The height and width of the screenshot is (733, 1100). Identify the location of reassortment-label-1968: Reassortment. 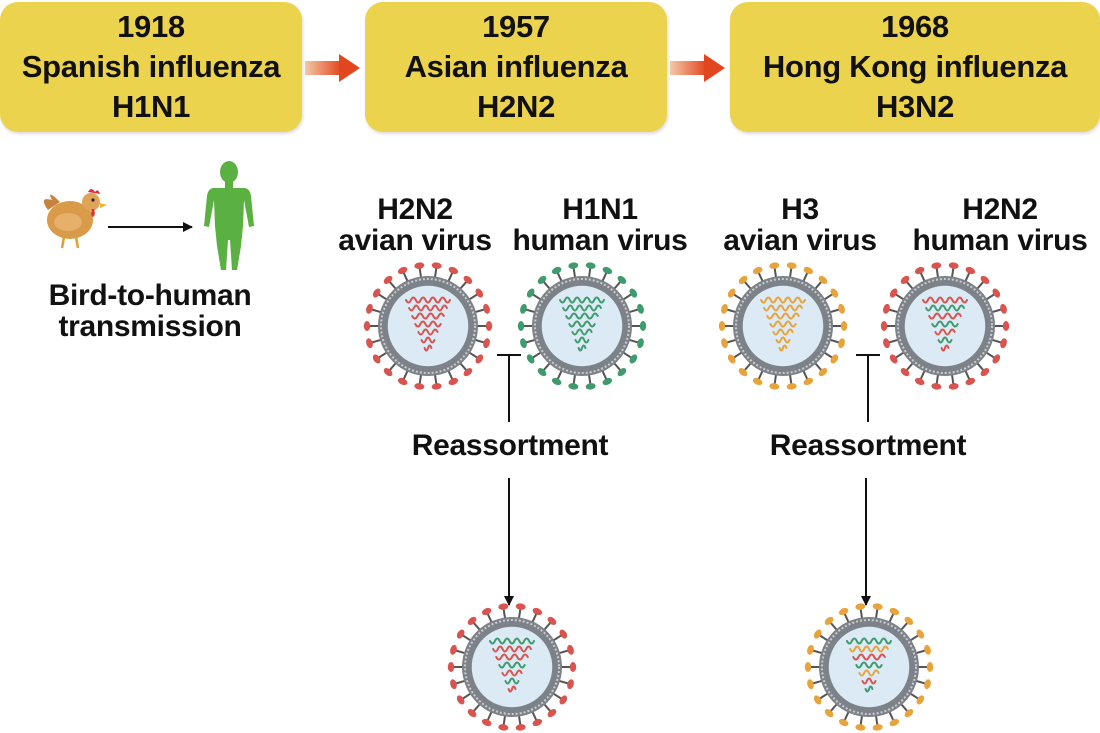
(868, 445).